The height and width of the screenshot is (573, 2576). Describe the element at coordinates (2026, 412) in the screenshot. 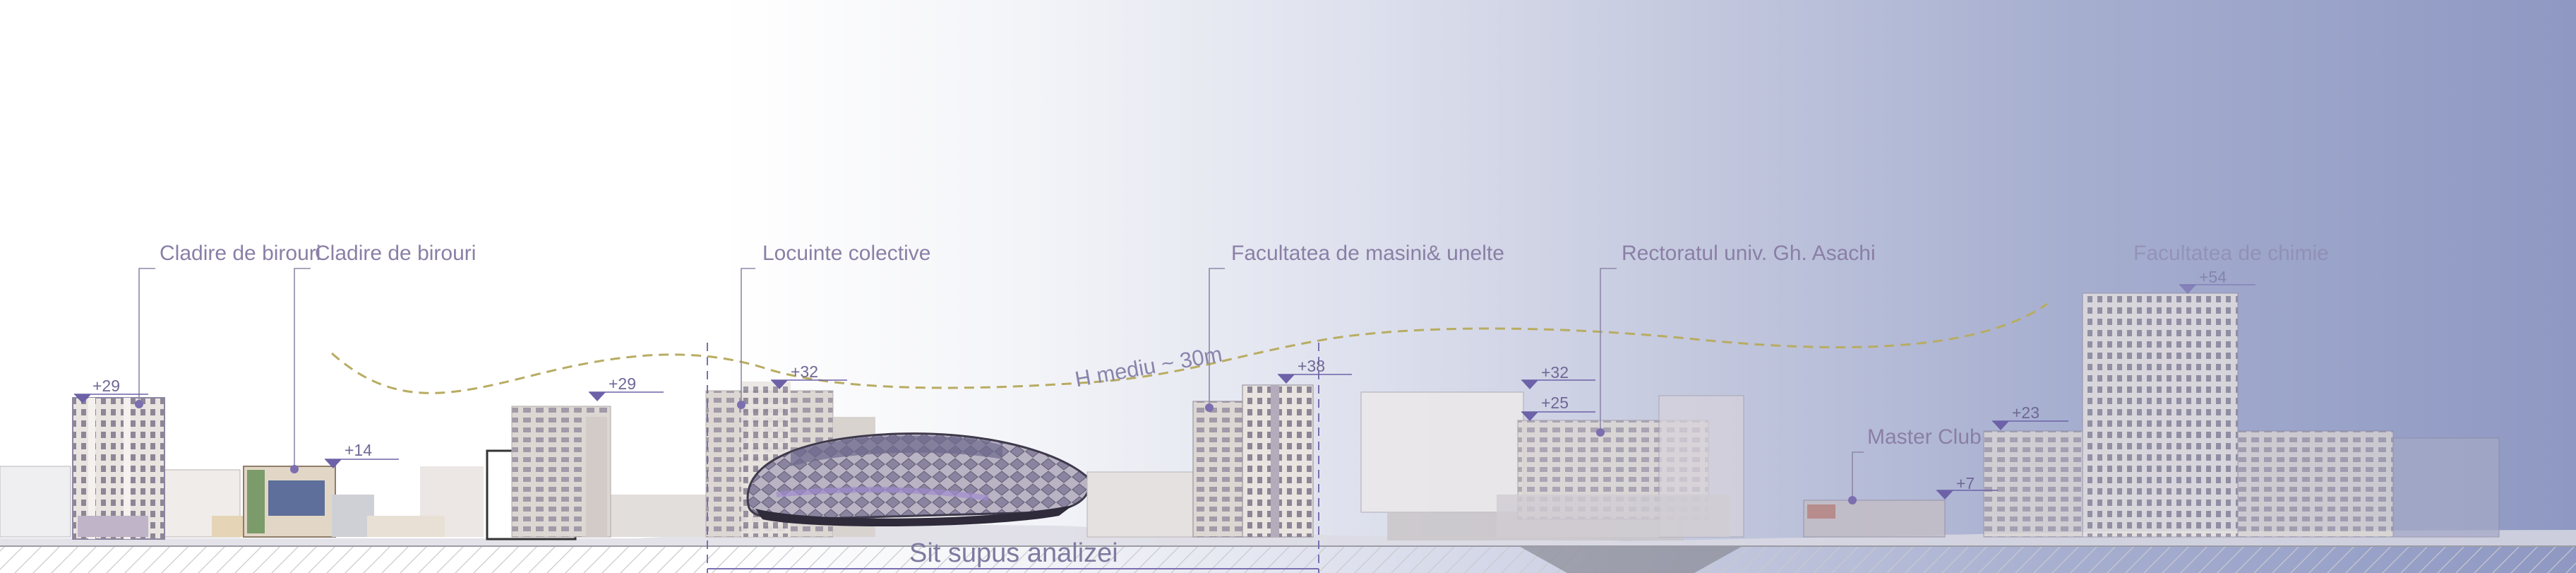

I see `elevation-label: +23` at that location.